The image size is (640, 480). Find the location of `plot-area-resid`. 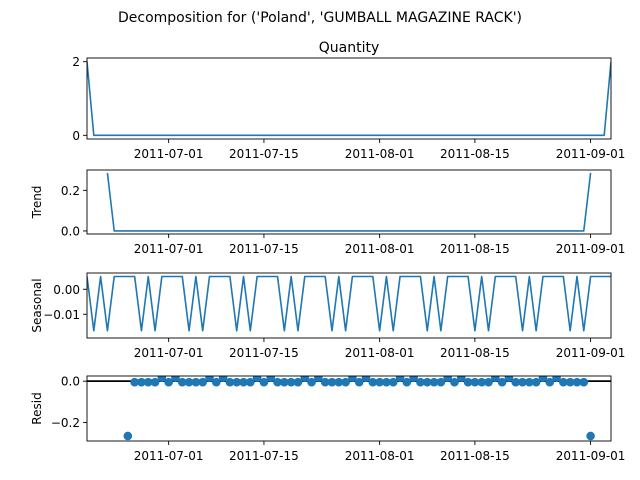

plot-area-resid is located at coordinates (349, 408).